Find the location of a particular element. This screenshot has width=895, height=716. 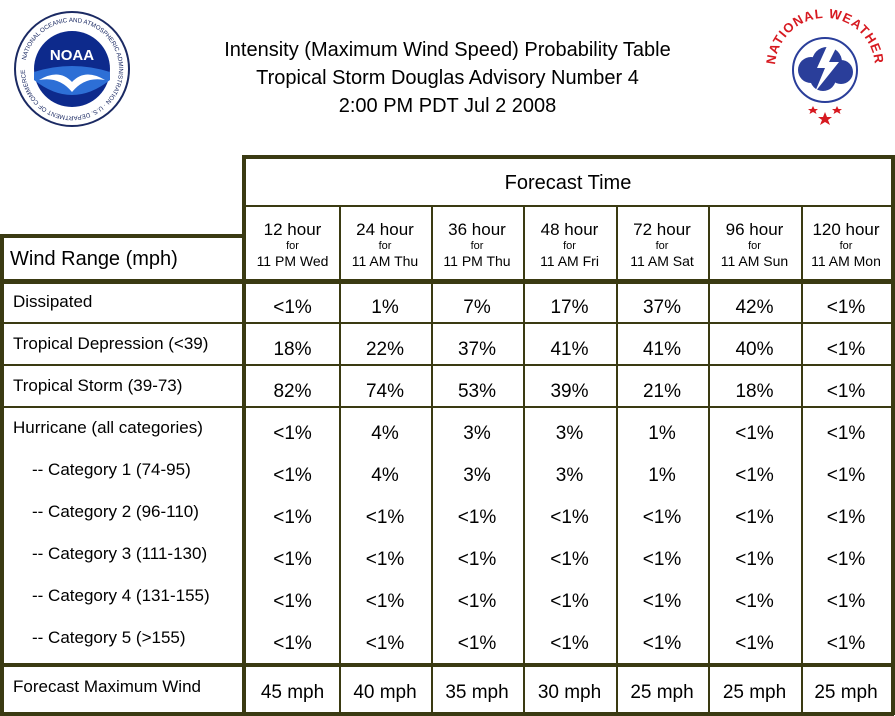

column-time: 11 PM Thu is located at coordinates (477, 261).